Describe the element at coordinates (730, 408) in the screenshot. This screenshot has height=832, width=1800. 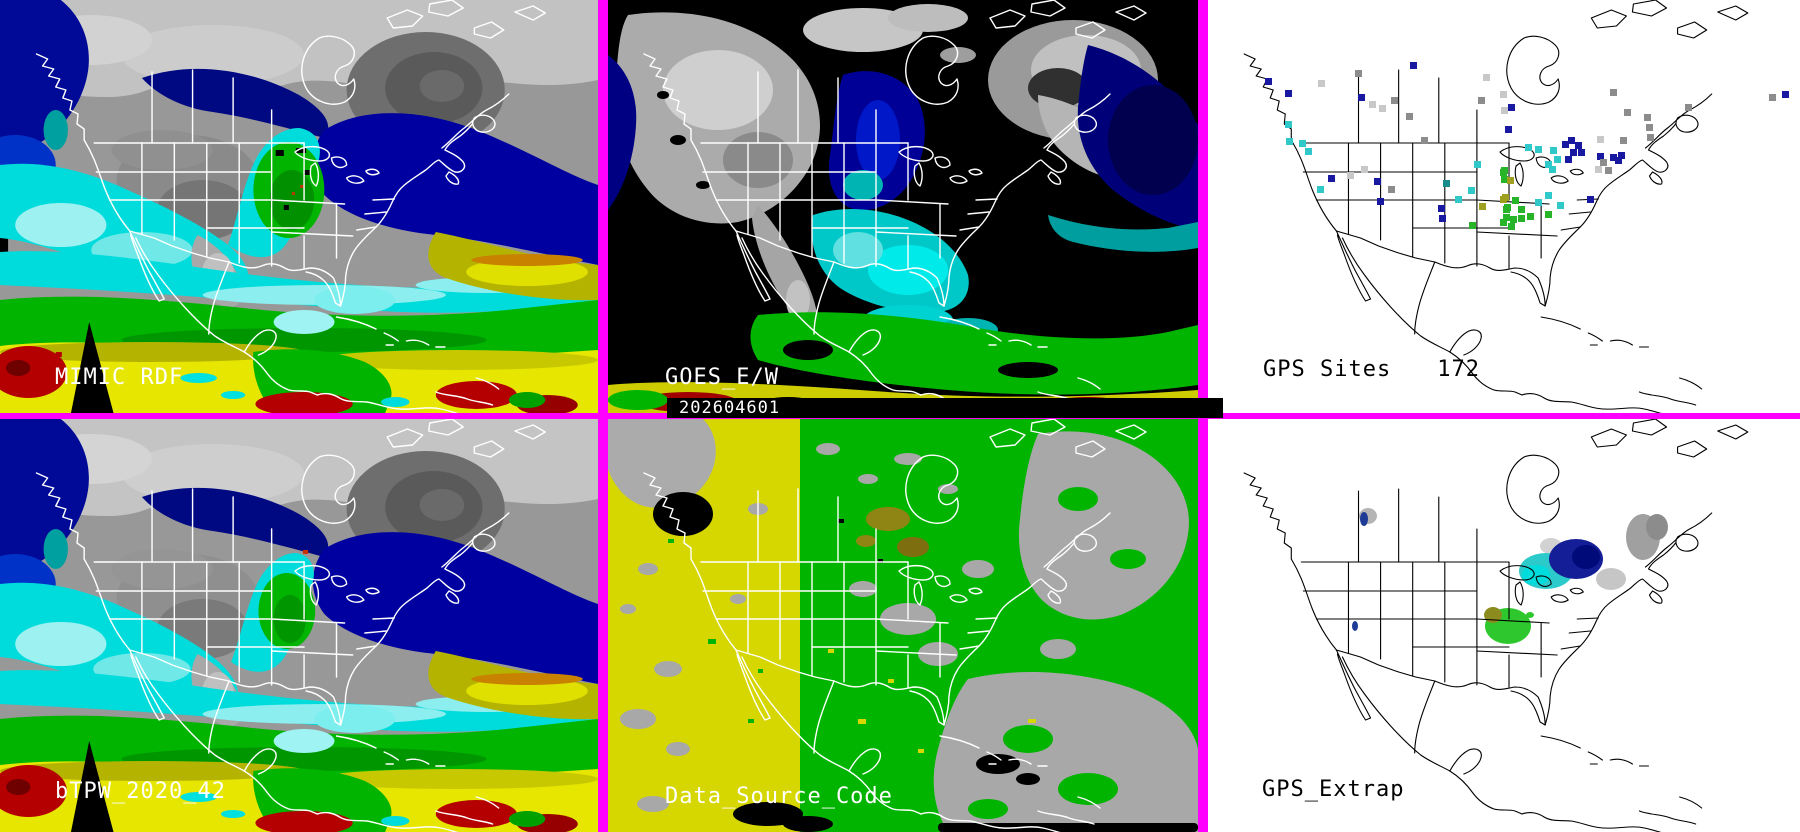
I see `timestamp-text: 202604601` at that location.